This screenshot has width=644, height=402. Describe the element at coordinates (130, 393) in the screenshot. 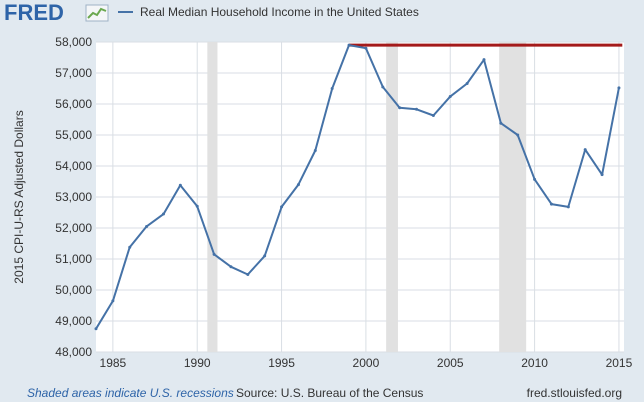

I see `recession-note: Shaded areas indicate U.S. recessions` at that location.